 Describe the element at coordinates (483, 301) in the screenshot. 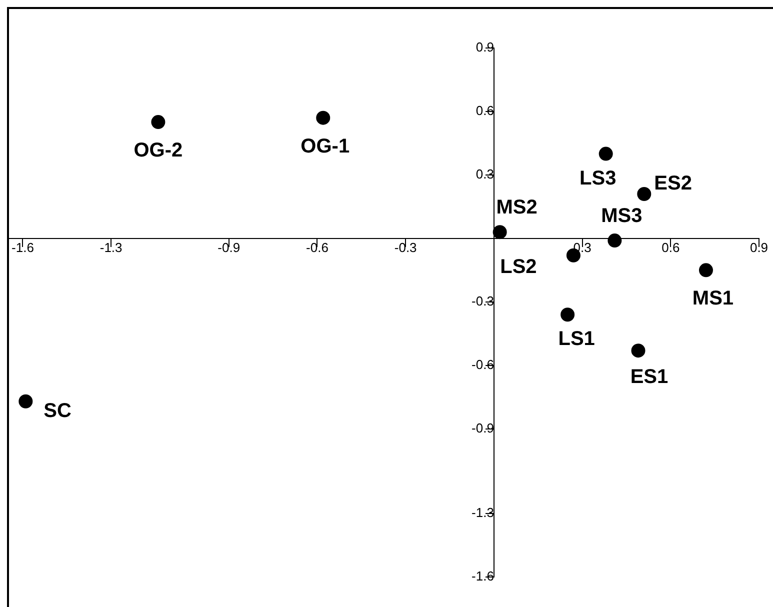

I see `y-tick-label: -0.3` at that location.